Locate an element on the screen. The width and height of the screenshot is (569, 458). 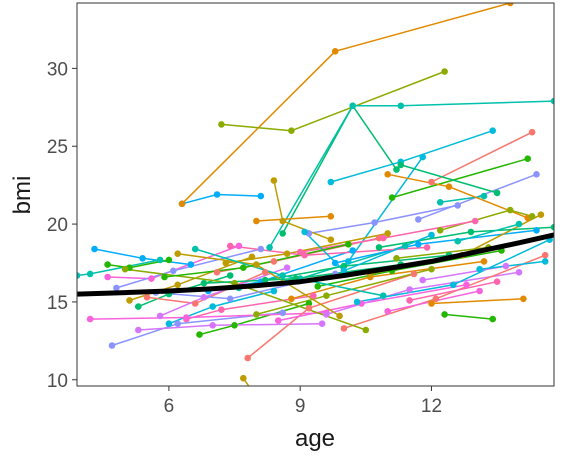
y-tick-label: 25 is located at coordinates (57, 147).